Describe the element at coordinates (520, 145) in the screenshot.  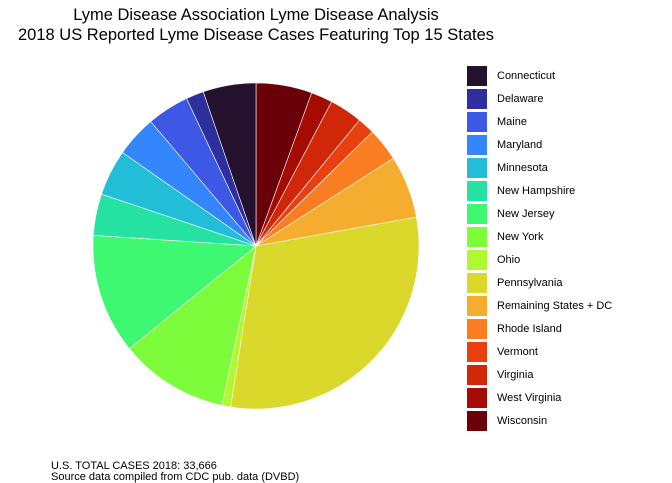
I see `legend-label: Maryland` at that location.